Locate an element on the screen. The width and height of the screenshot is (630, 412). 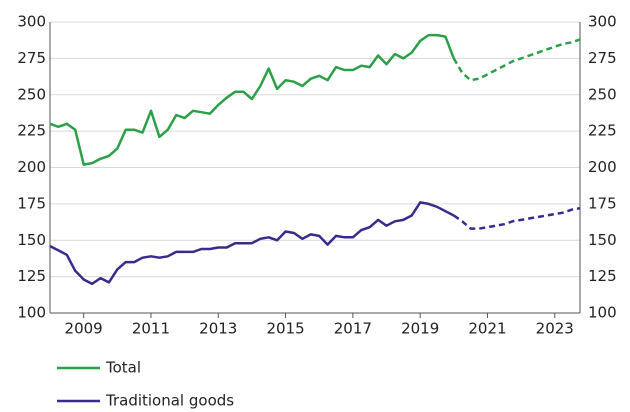
y2-tick-label: 150 is located at coordinates (602, 240).